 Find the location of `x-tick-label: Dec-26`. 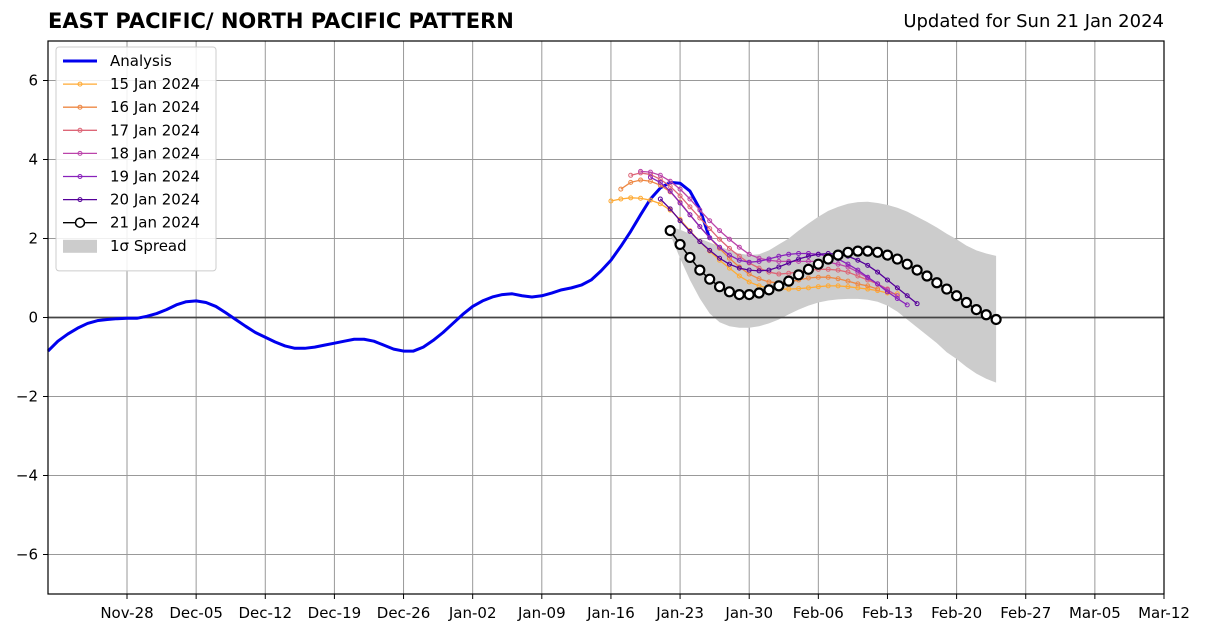

x-tick-label: Dec-26 is located at coordinates (404, 613).